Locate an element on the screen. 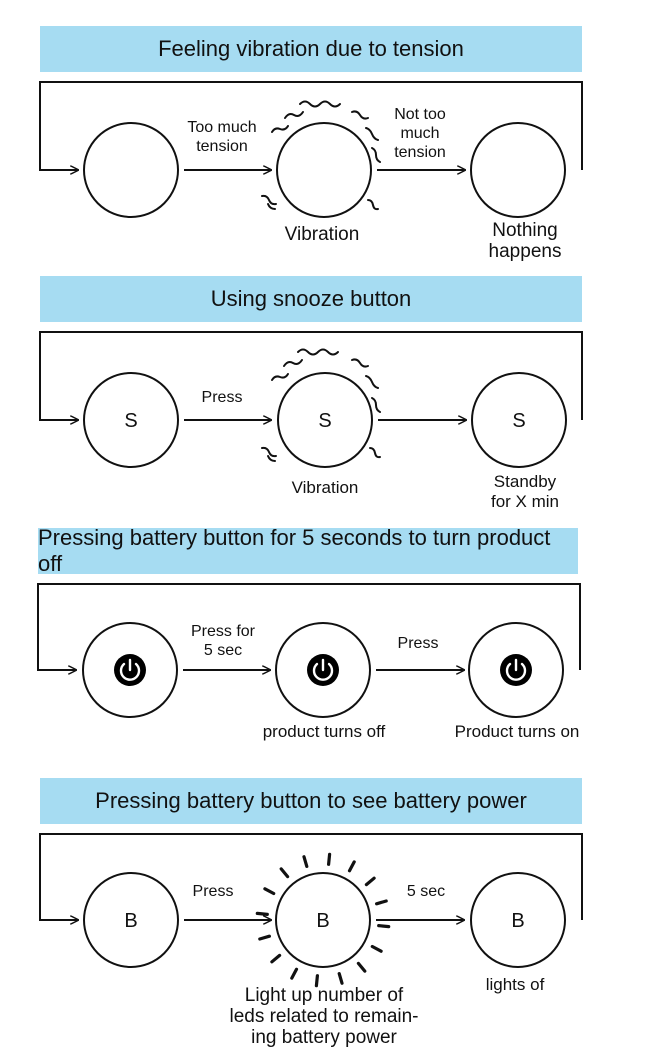 Image resolution: width=648 pixels, height=1062 pixels. edge-2-label: Press is located at coordinates (418, 643).